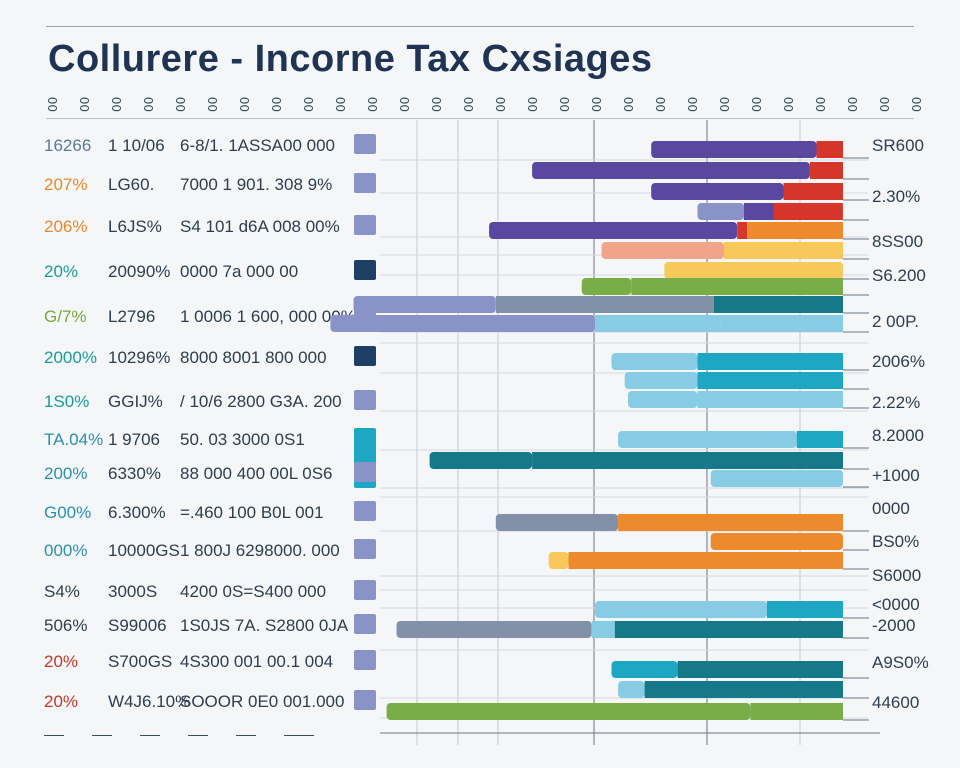 The width and height of the screenshot is (960, 768). I want to click on row-label-c: S4 101 d6A 008 00%, so click(260, 226).